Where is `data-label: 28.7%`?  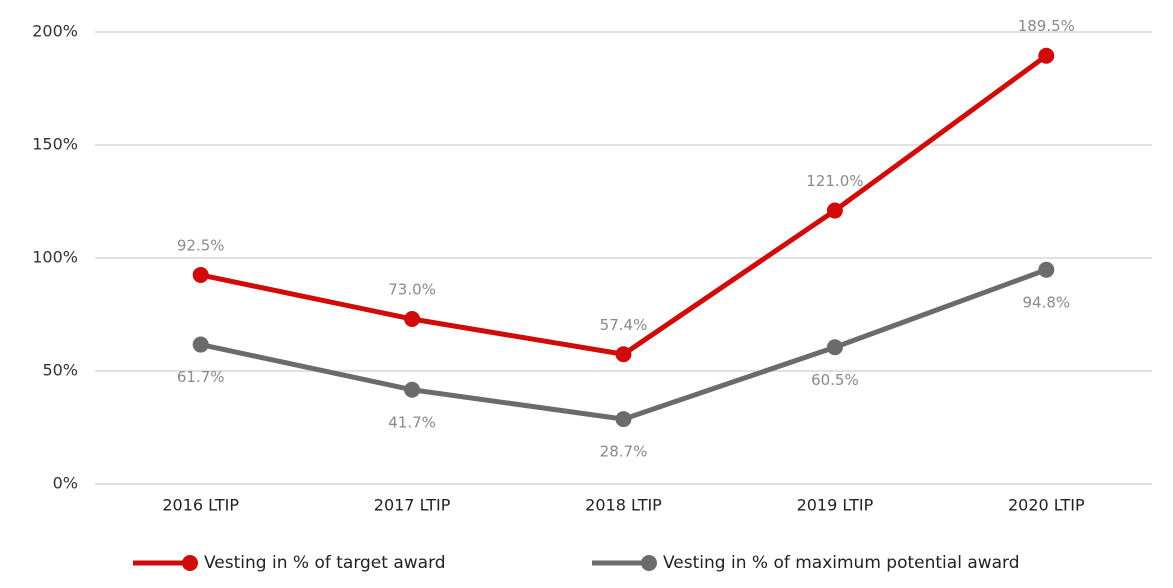
data-label: 28.7% is located at coordinates (624, 452).